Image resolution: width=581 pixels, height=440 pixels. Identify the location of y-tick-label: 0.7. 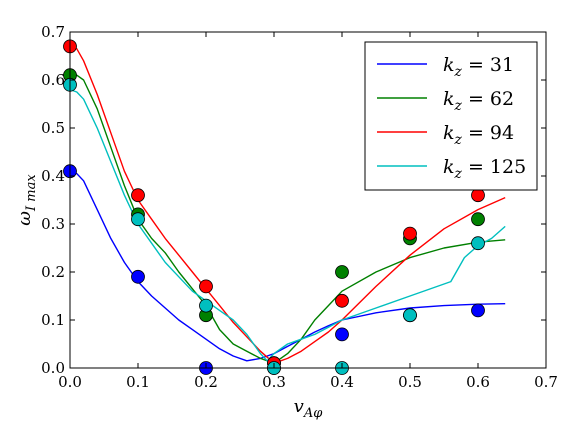
(53, 32).